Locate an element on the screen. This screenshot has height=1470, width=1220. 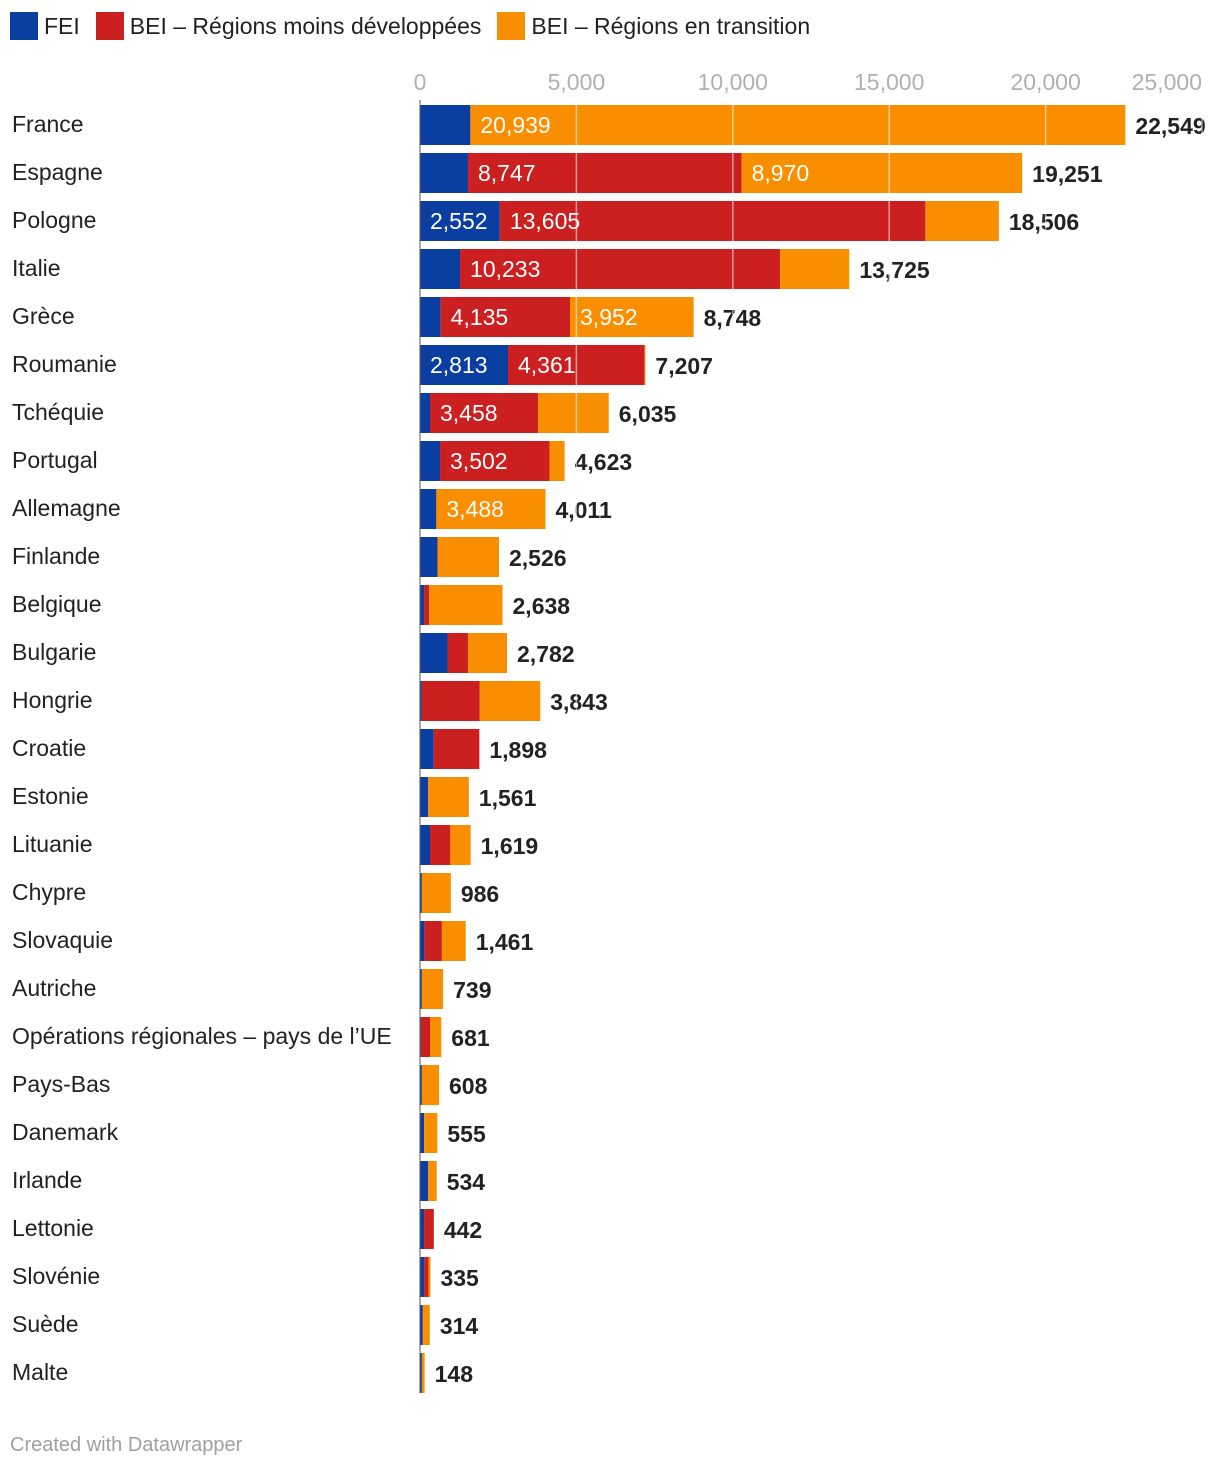
bar-segment-italie-bei-transition is located at coordinates (815, 269).